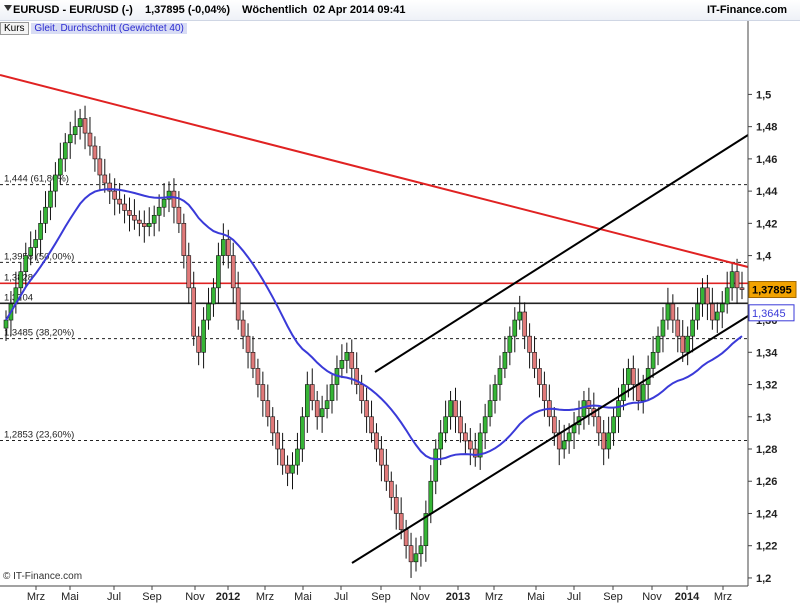 The height and width of the screenshot is (614, 800). Describe the element at coordinates (458, 597) in the screenshot. I see `x-tick-label: 2013` at that location.